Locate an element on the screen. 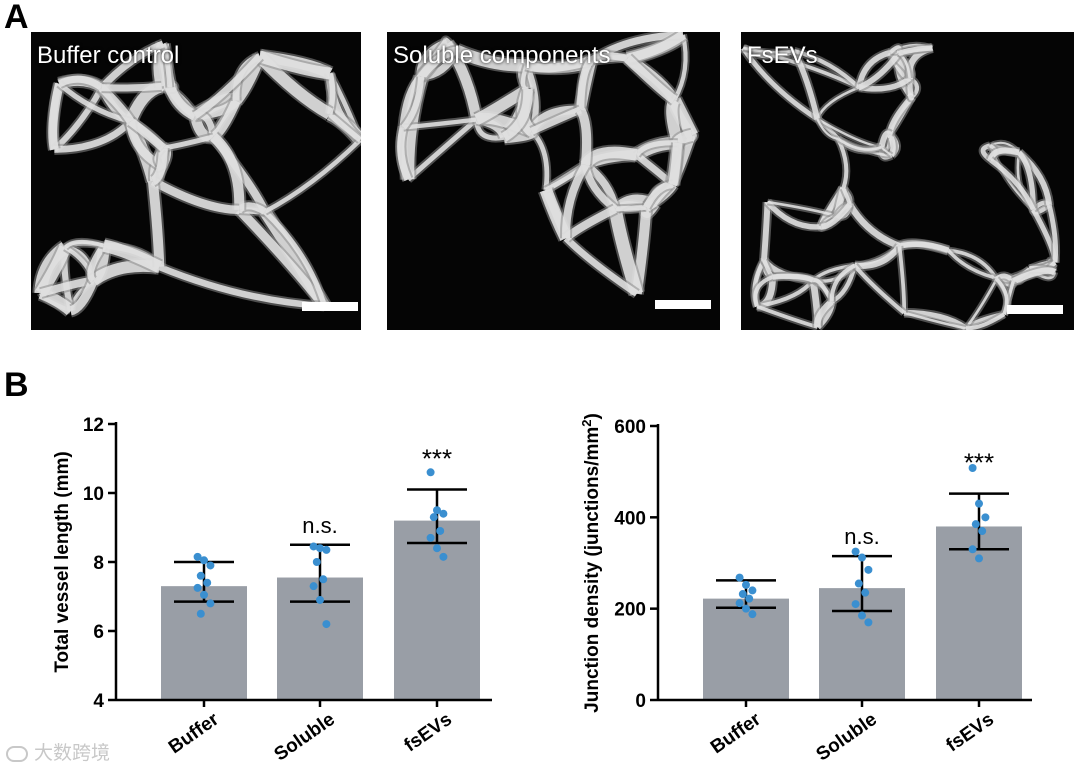 The height and width of the screenshot is (773, 1077). bar-fsevs is located at coordinates (979, 613).